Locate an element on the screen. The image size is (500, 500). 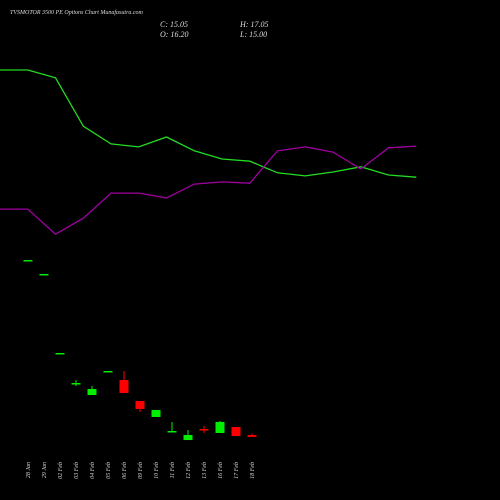
low-label: L: 15.00 is located at coordinates (253, 34).